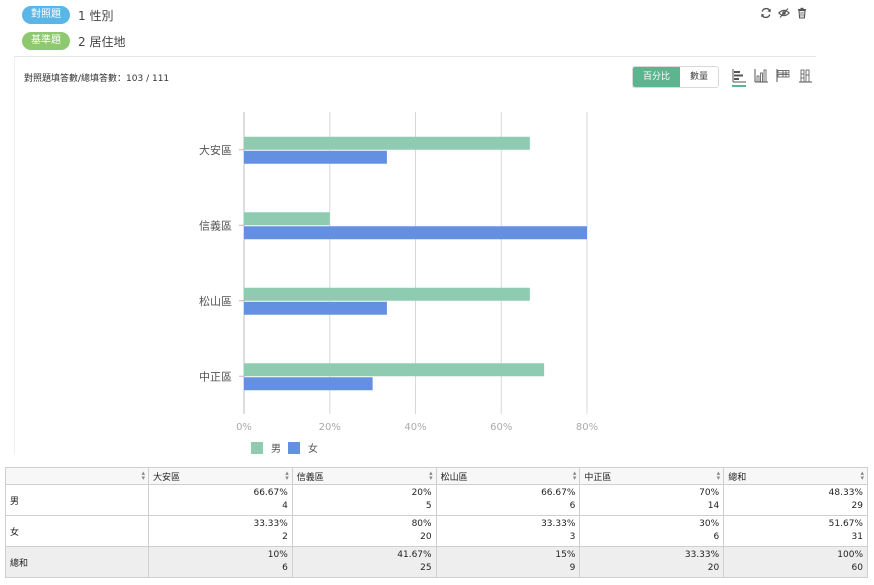 This screenshot has height=585, width=874. What do you see at coordinates (772, 77) in the screenshot?
I see `chart-type-selector` at bounding box center [772, 77].